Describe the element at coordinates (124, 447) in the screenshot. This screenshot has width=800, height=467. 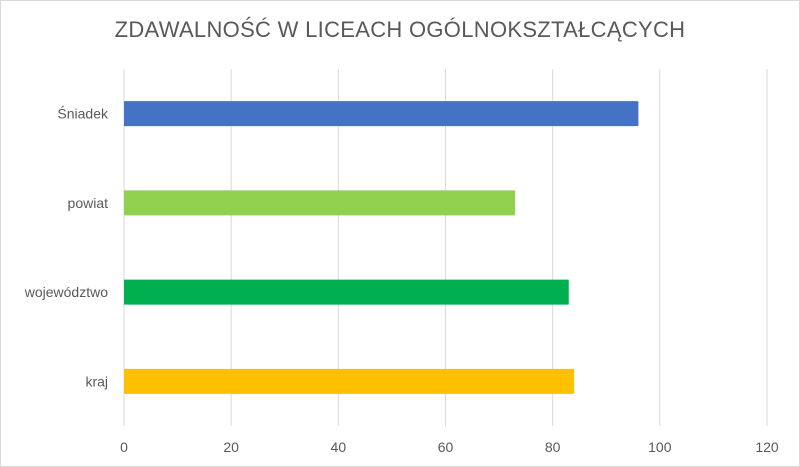
I see `x-tick-label: 0` at that location.